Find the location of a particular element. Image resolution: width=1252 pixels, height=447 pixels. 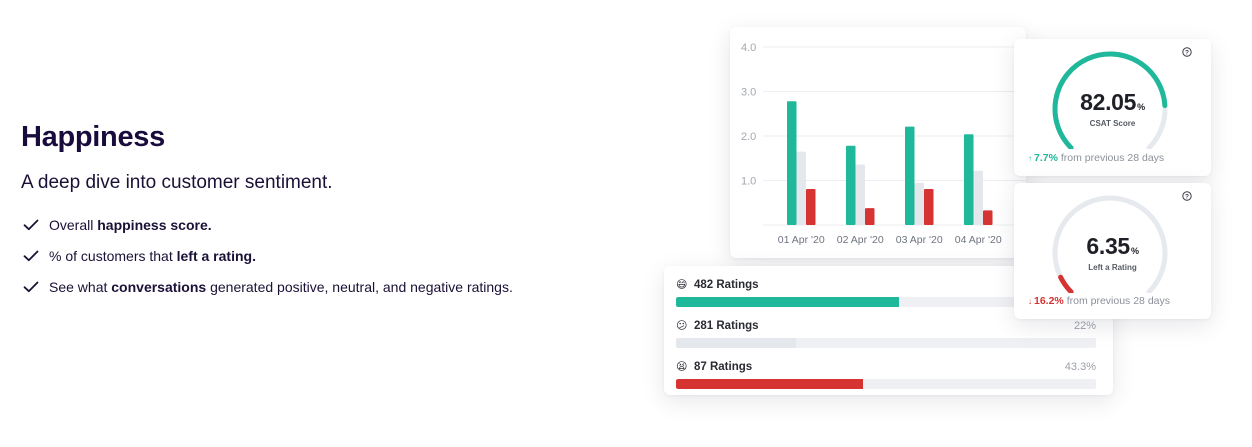

left-rating-value: 6.35% is located at coordinates (1112, 246).